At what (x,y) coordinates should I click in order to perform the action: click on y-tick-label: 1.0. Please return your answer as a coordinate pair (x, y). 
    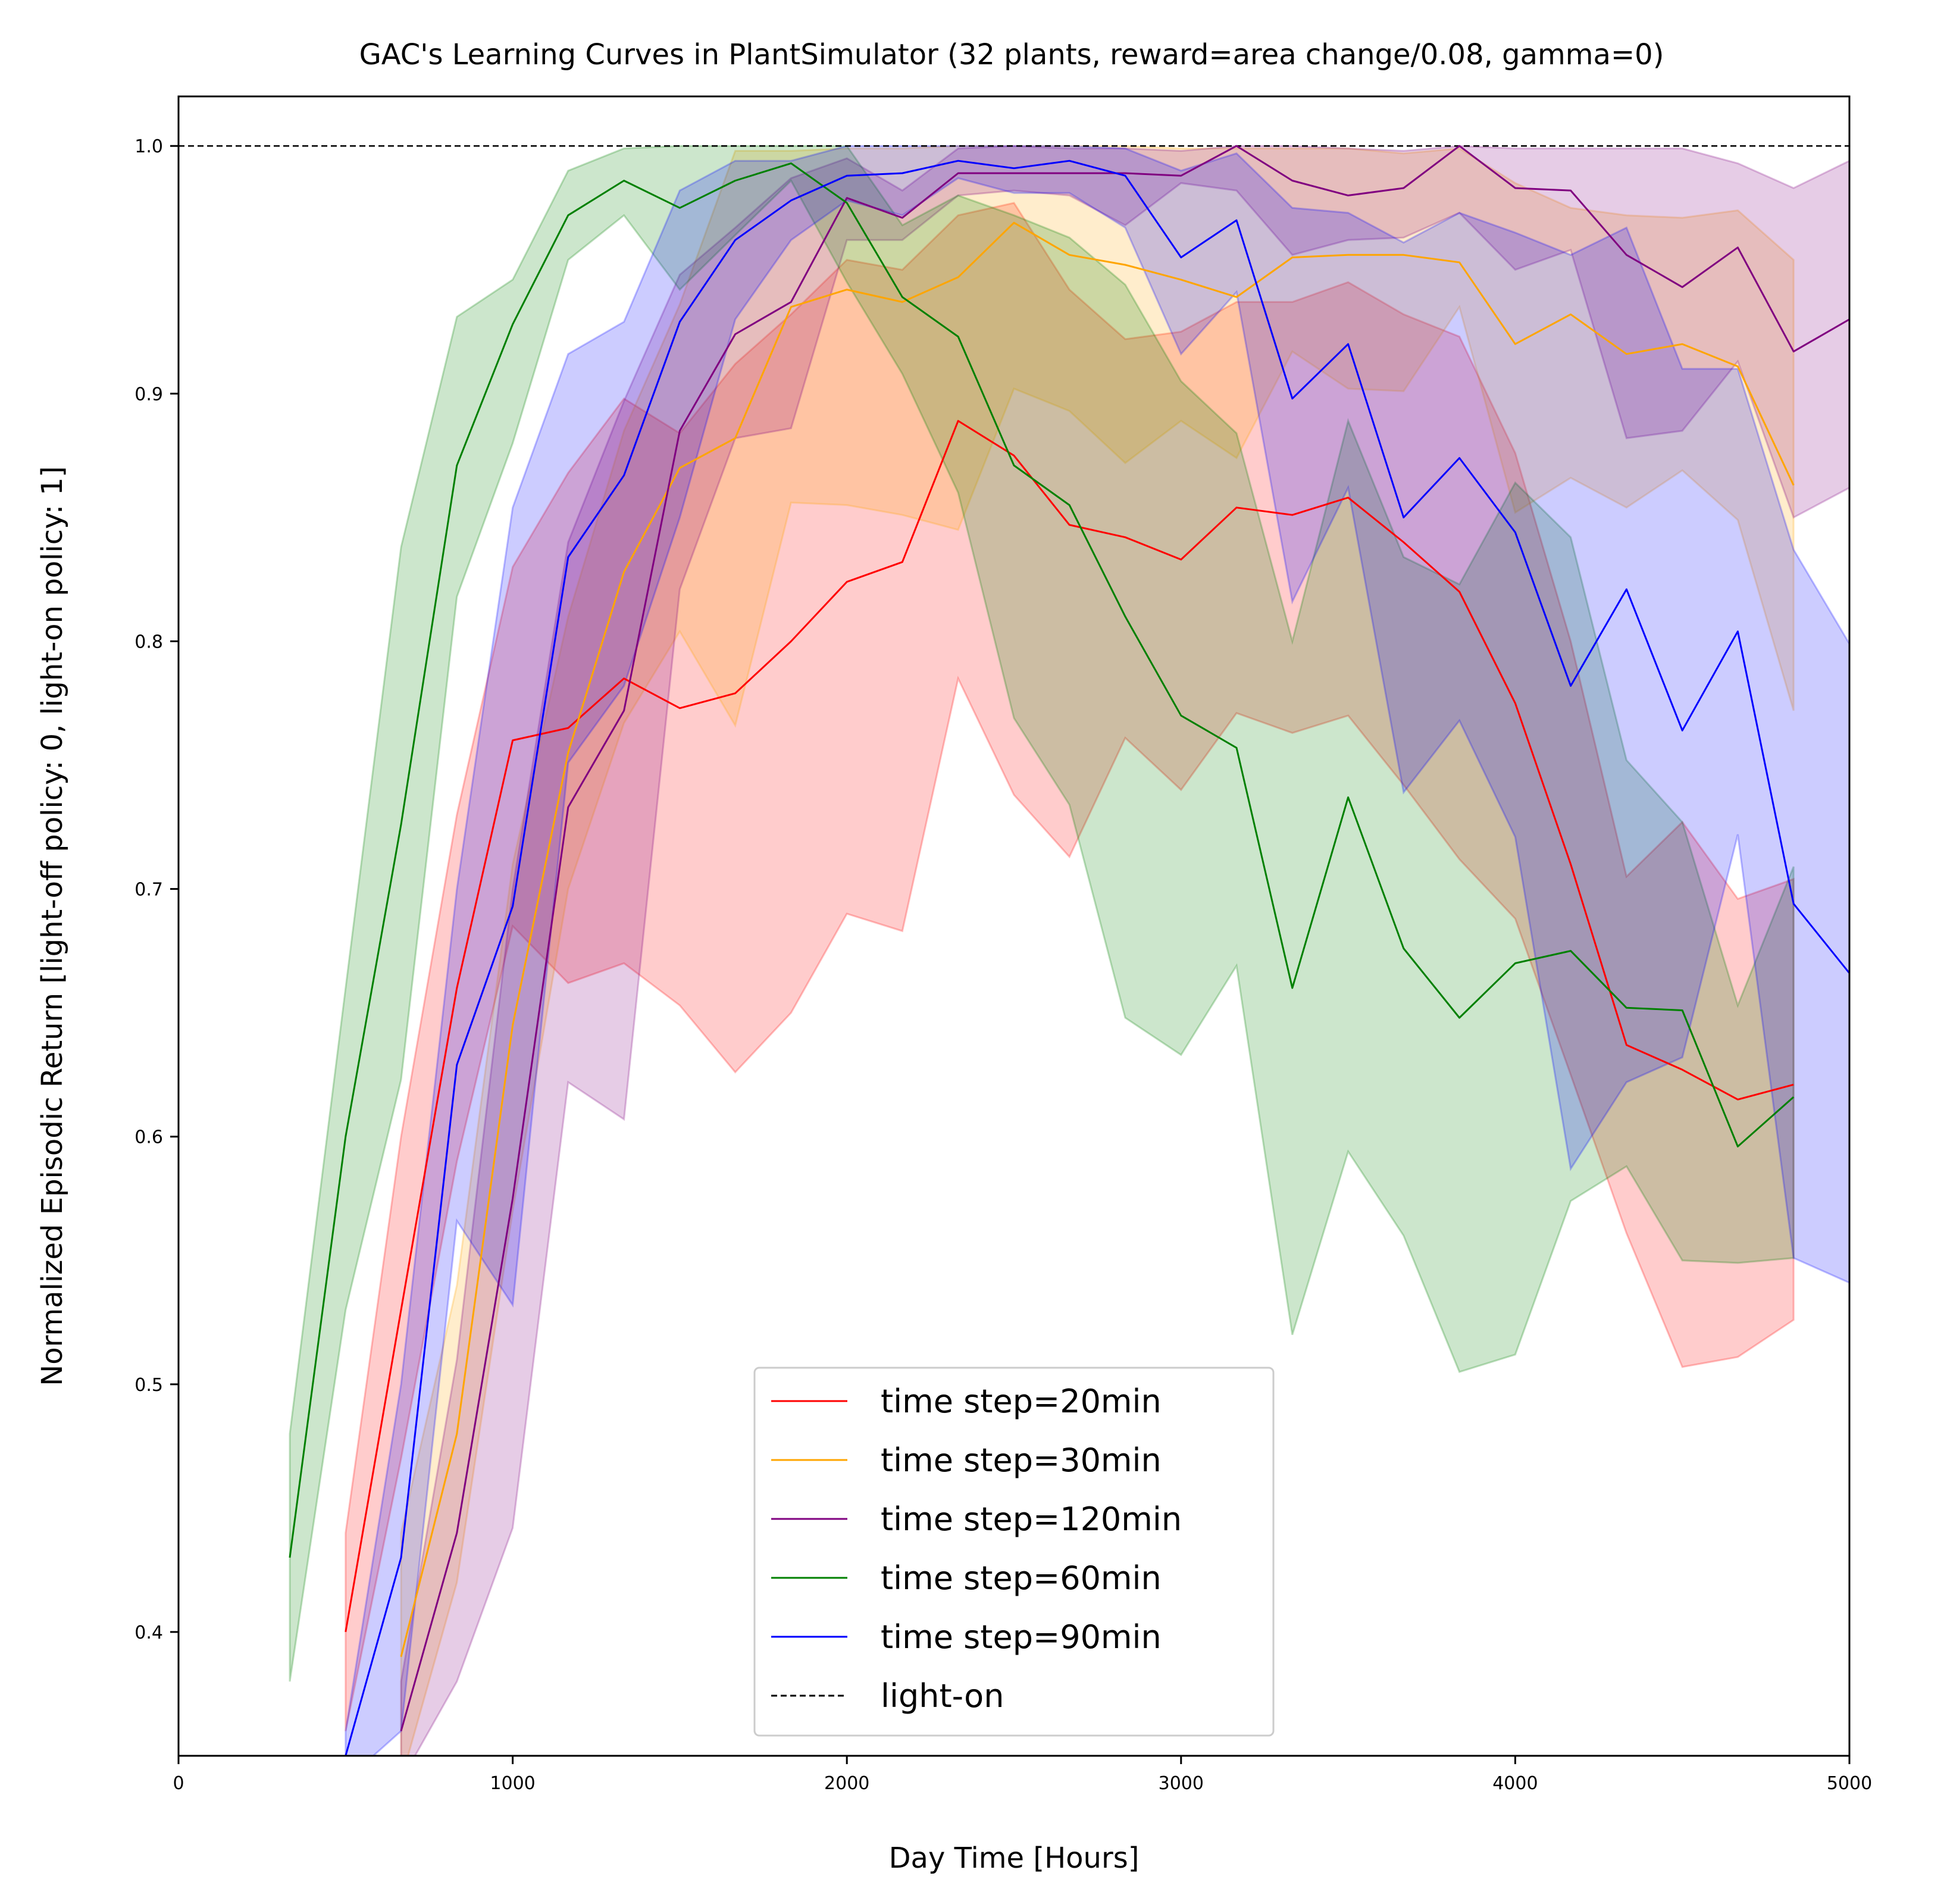
    Looking at the image, I should click on (148, 146).